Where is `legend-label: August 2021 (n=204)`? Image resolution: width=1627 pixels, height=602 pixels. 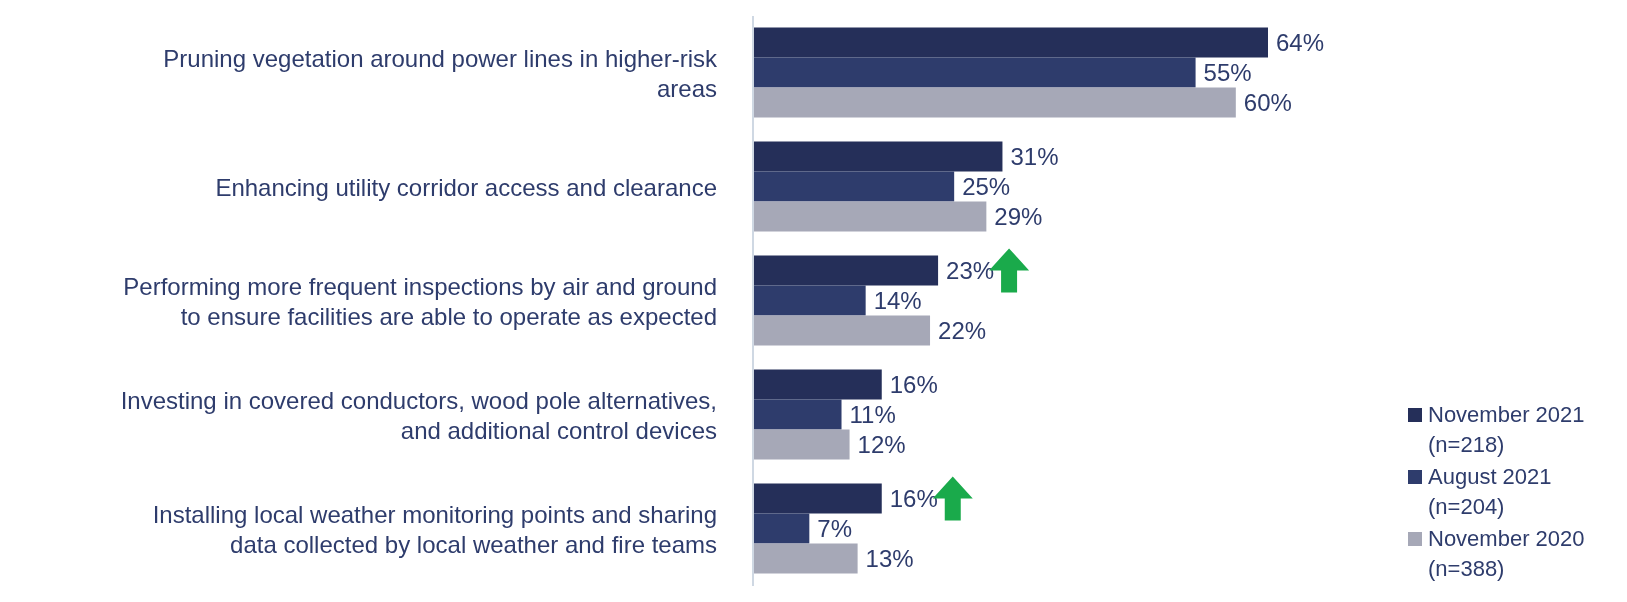
legend-label: August 2021 (n=204) is located at coordinates (1490, 492).